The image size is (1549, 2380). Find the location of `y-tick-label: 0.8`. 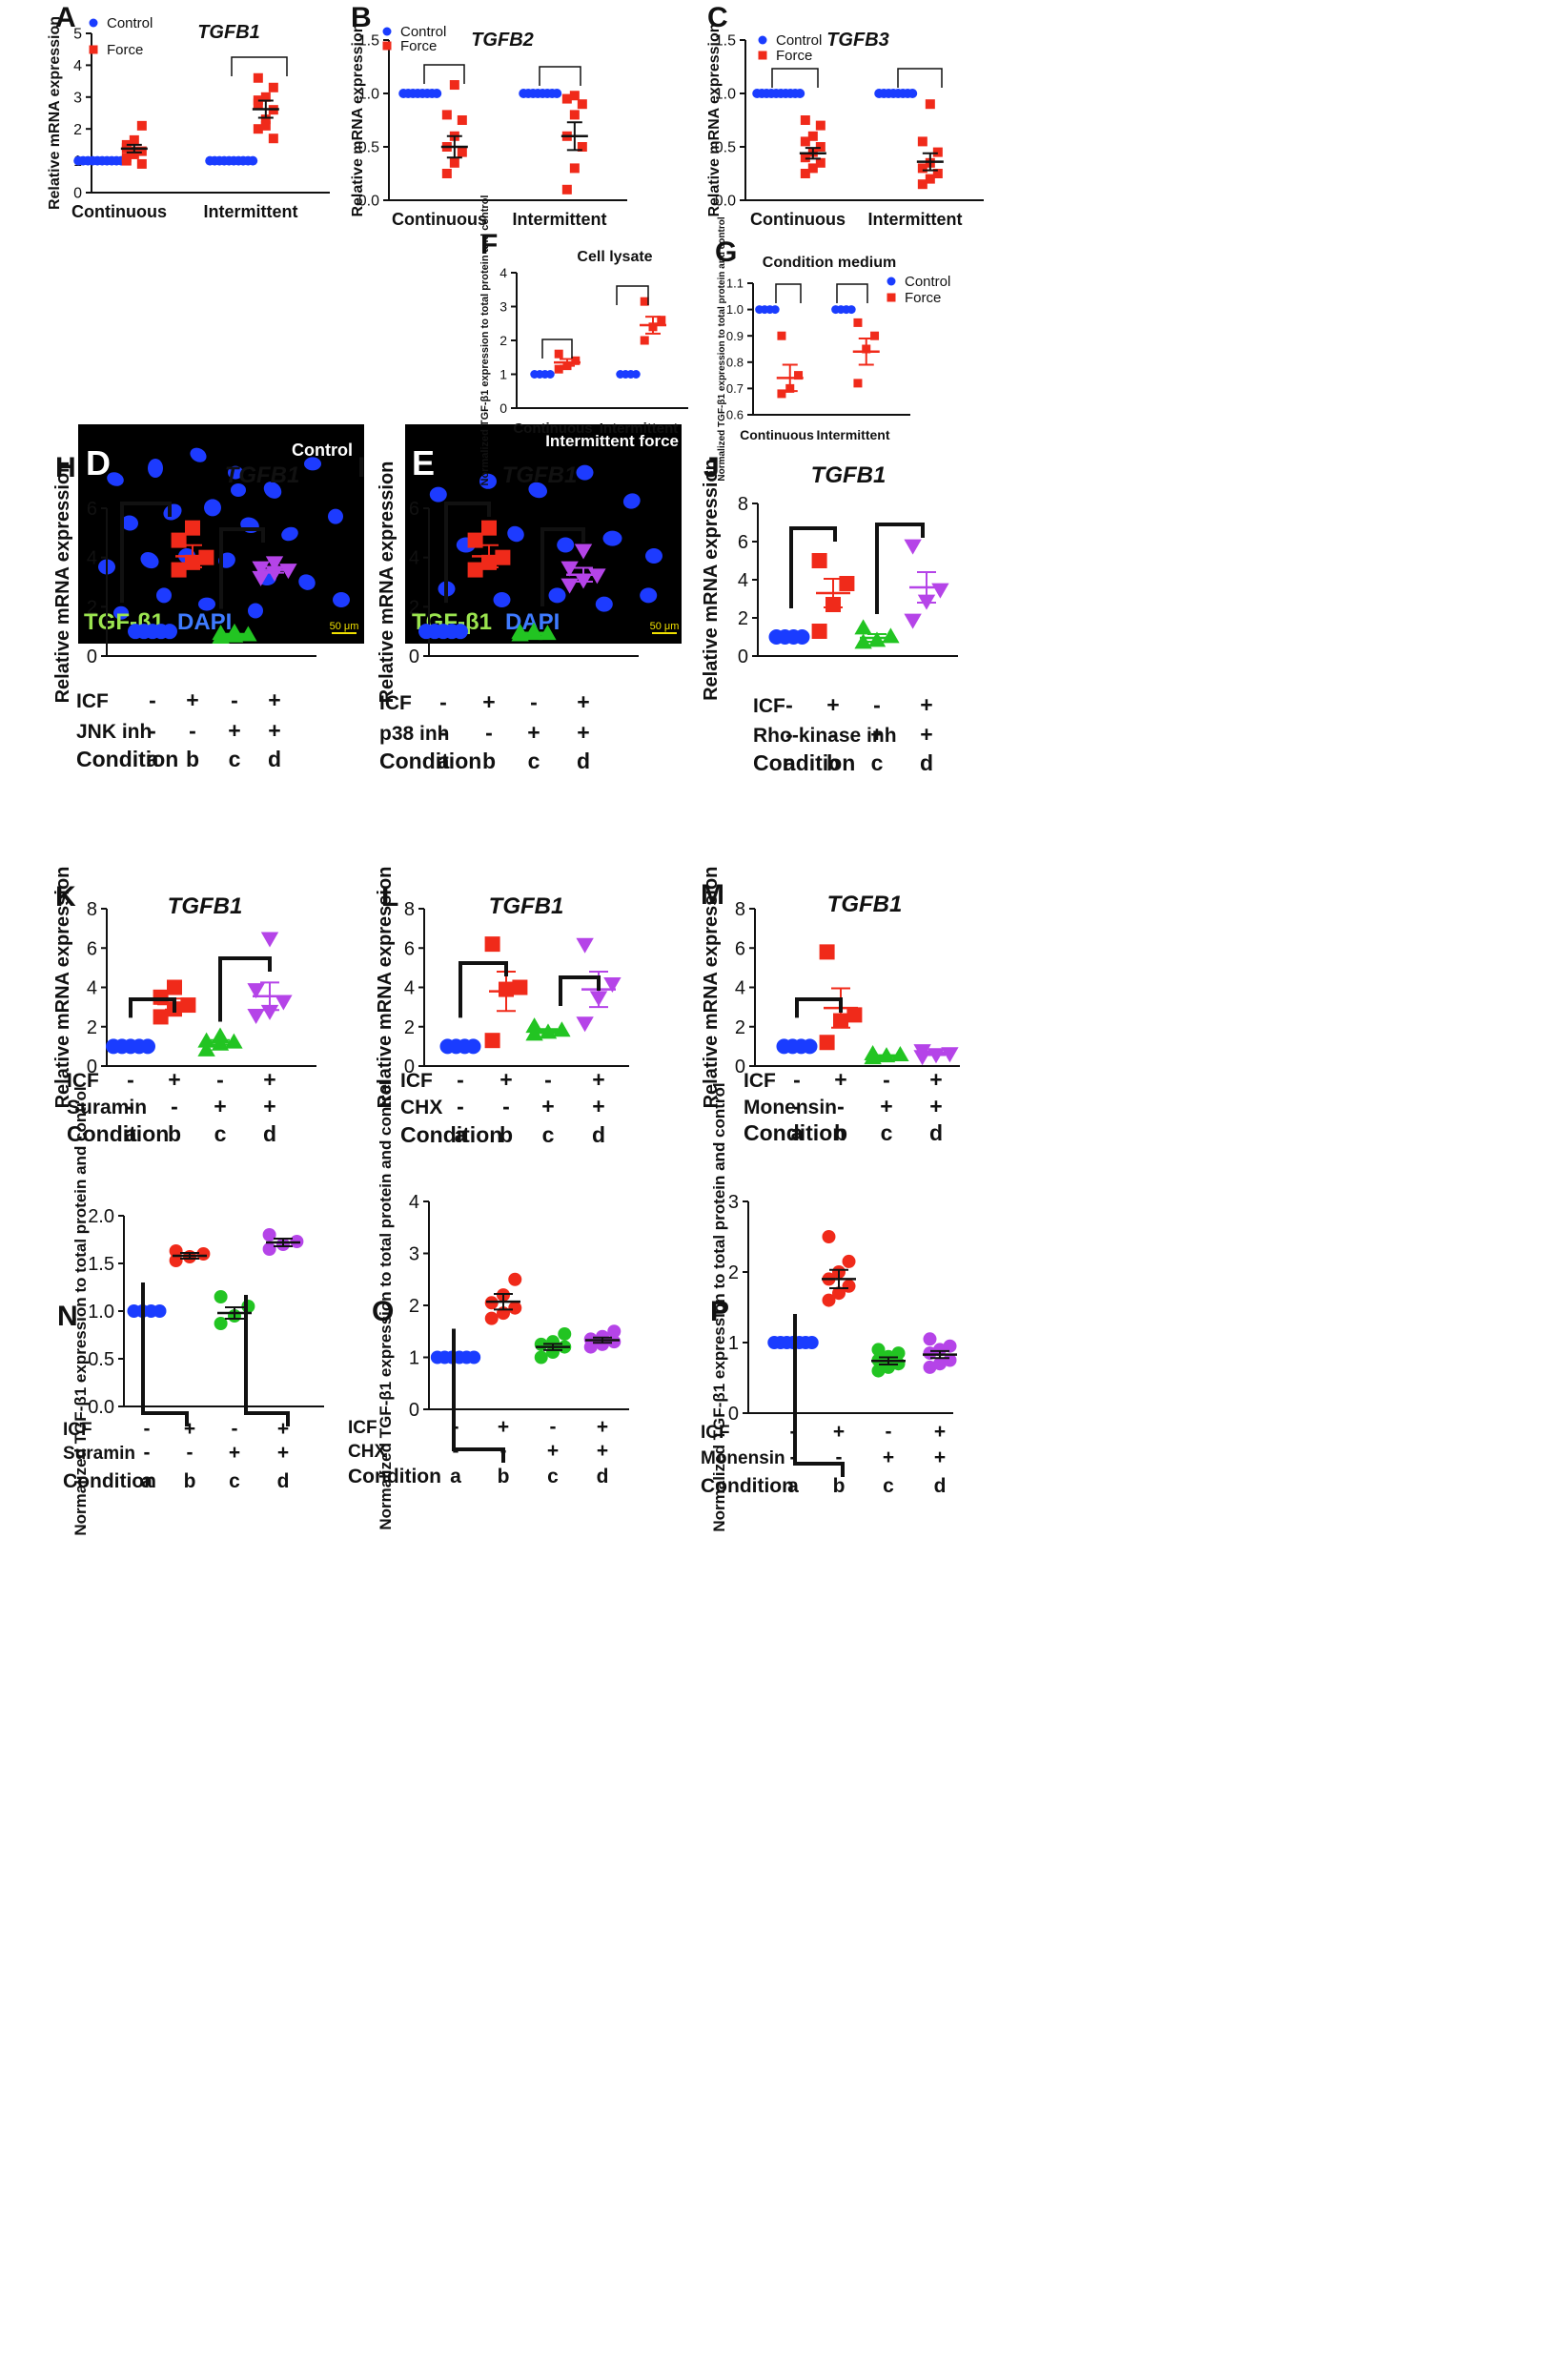

y-tick-label: 0.8 is located at coordinates (735, 362).